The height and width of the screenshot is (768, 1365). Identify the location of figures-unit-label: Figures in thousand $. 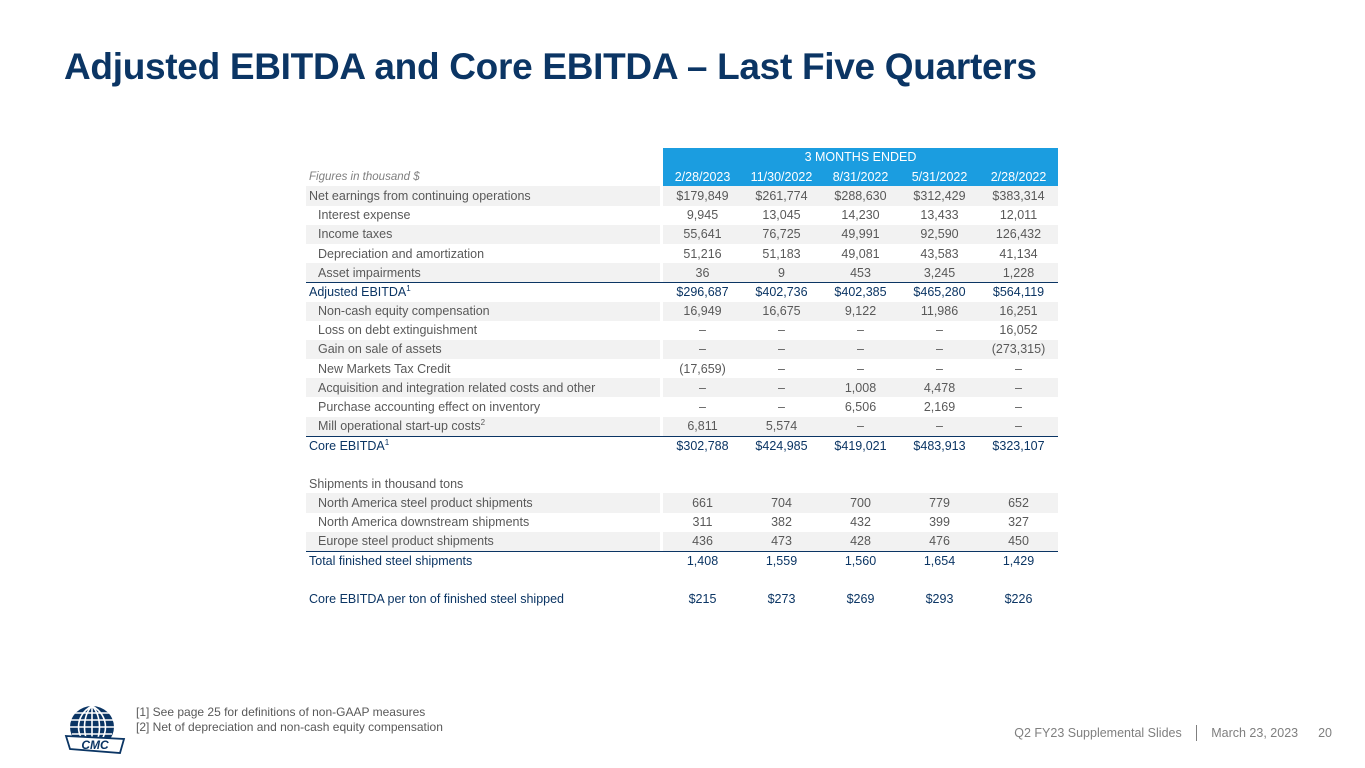
(364, 176).